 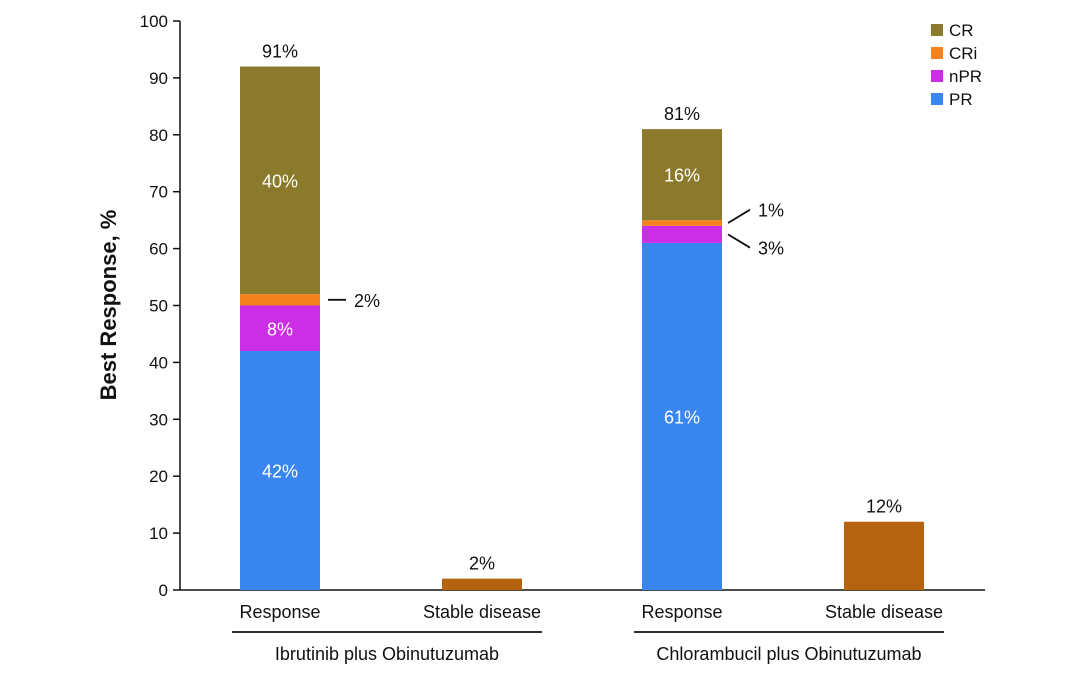 What do you see at coordinates (937, 30) in the screenshot?
I see `legend-swatch-cr` at bounding box center [937, 30].